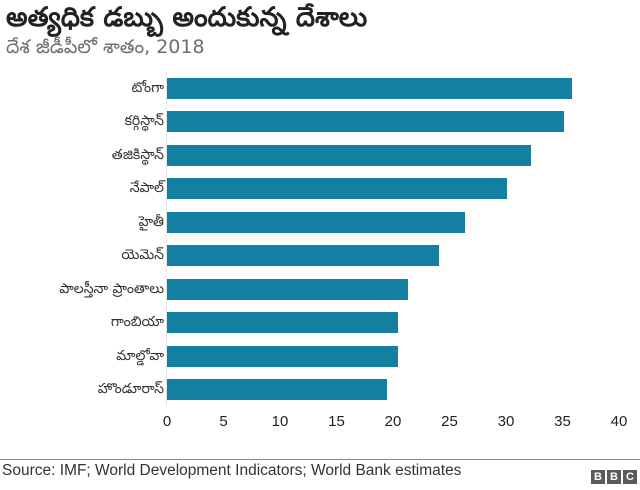 The width and height of the screenshot is (640, 490). I want to click on x-tick-label: 20, so click(393, 421).